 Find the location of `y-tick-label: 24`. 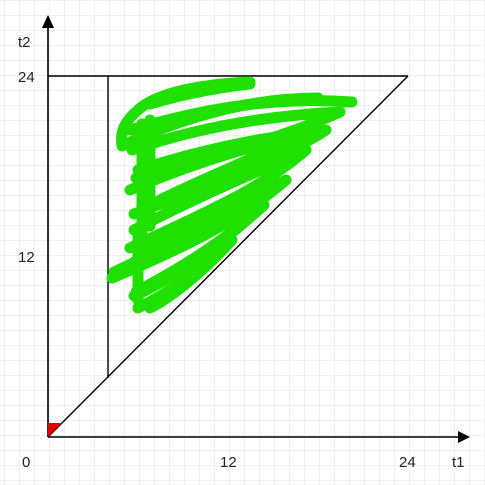

y-tick-label: 24 is located at coordinates (26, 77).